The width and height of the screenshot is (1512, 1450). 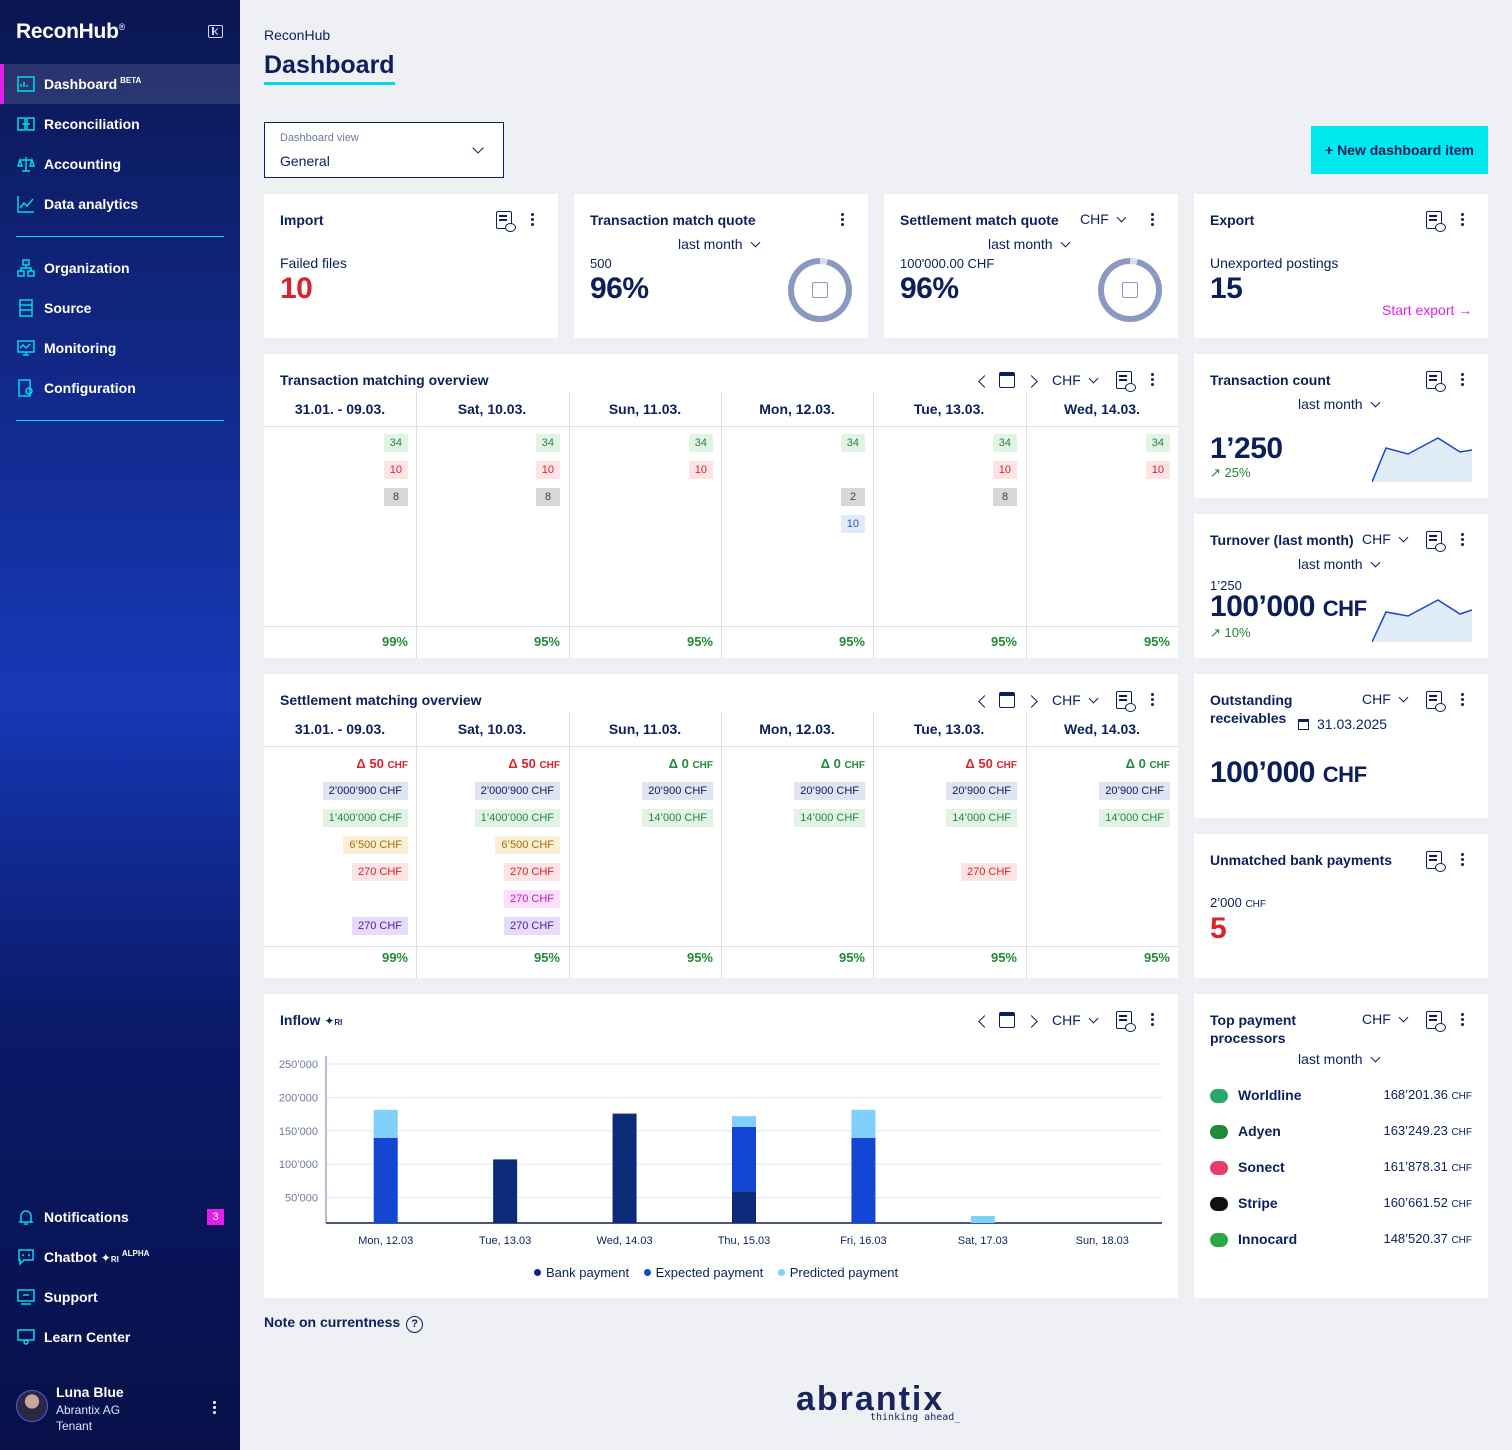 I want to click on dashboard-view-select: Dashboard view General, so click(x=384, y=150).